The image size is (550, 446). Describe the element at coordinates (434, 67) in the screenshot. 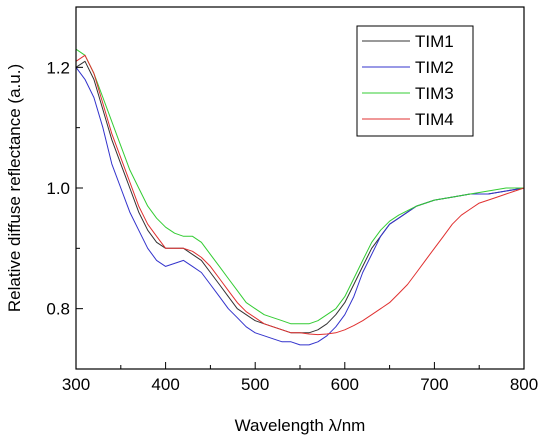

I see `legend-label-tim2: TIM2` at that location.